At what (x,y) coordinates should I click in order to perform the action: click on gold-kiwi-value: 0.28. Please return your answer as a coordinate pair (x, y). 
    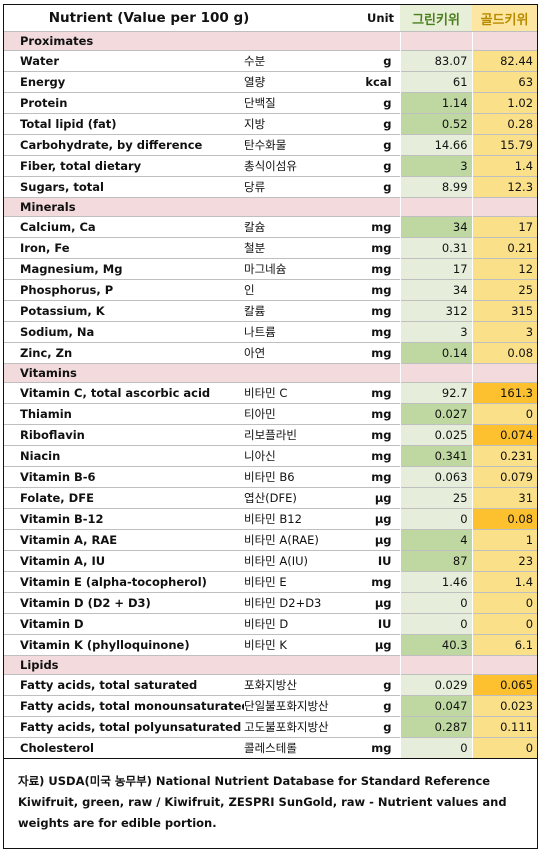
    Looking at the image, I should click on (504, 124).